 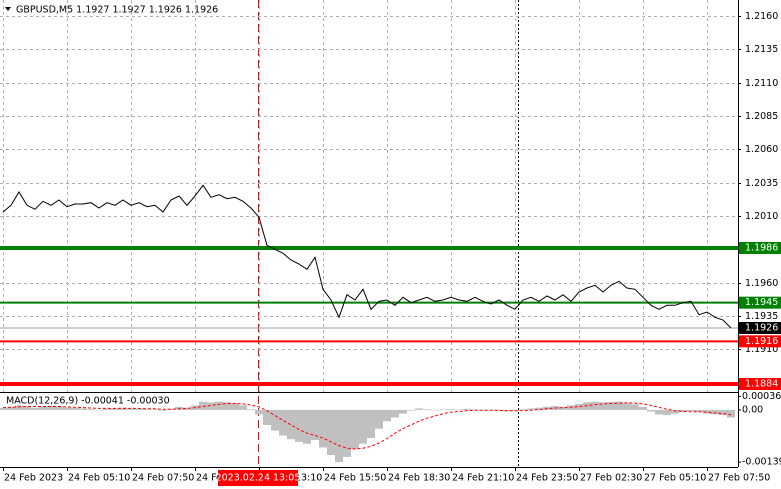 What do you see at coordinates (117, 10) in the screenshot?
I see `chart-title: GBPUSD,M5 1.1927 1.1927 1.1926 1.1926` at bounding box center [117, 10].